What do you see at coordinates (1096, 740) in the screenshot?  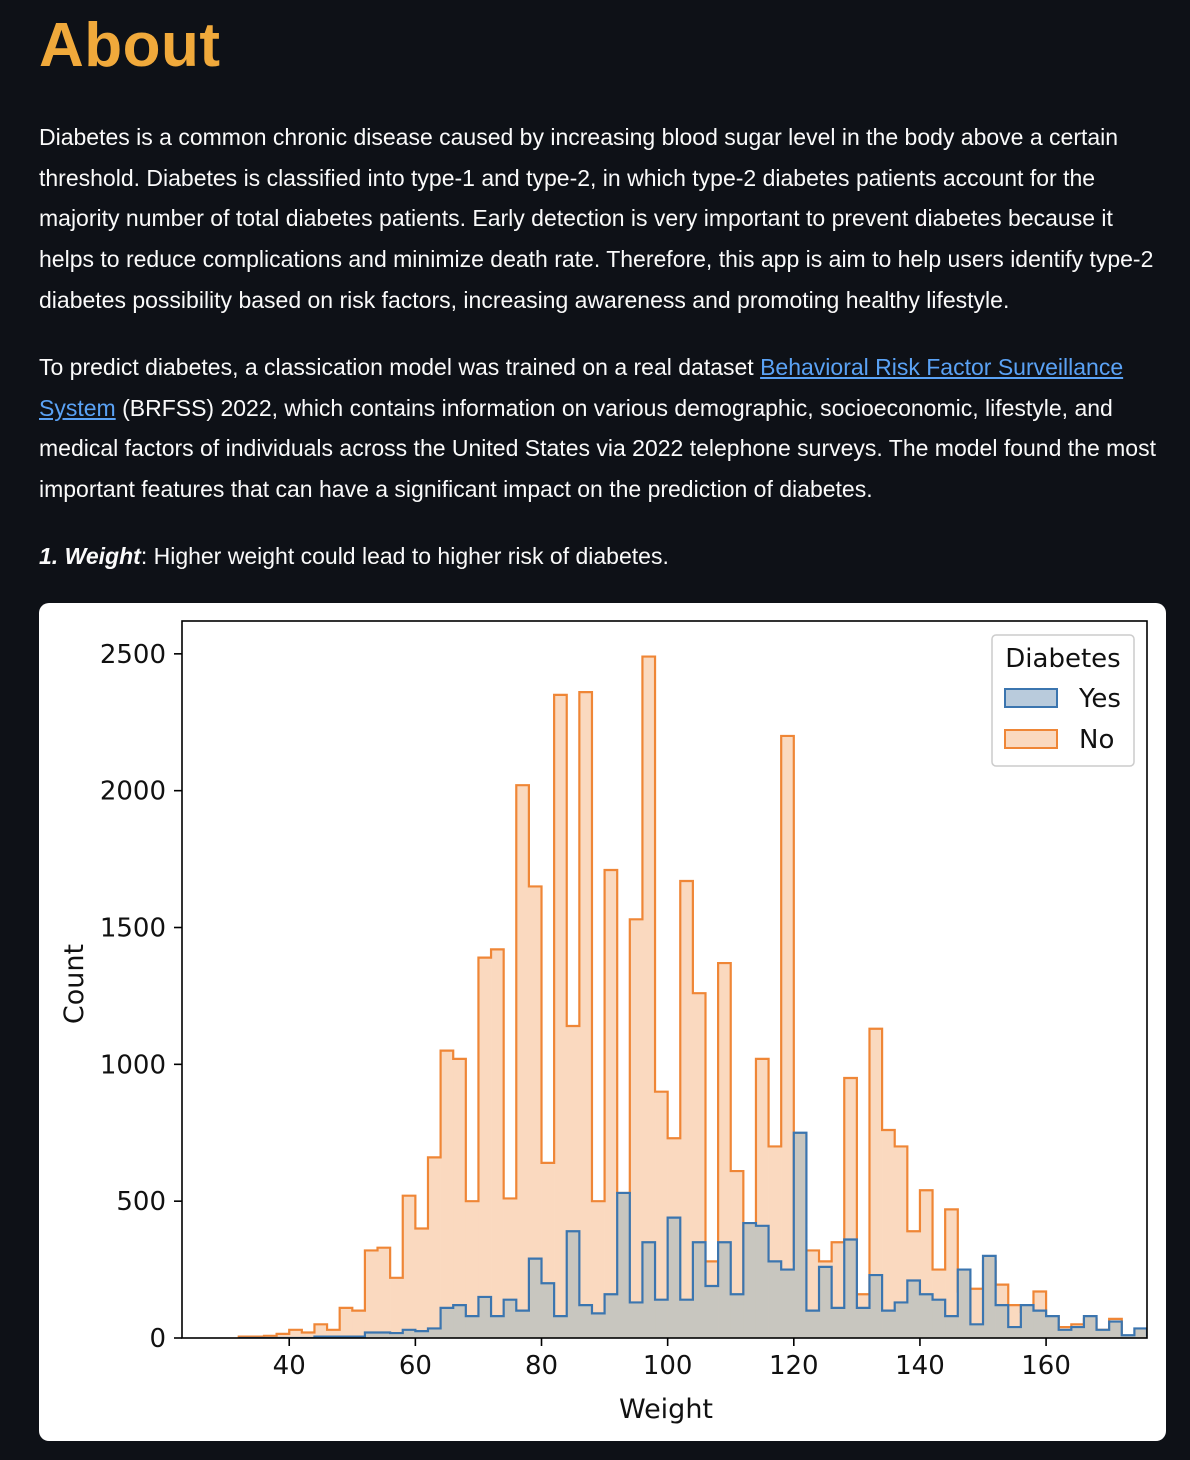 I see `legend-label-no: No` at bounding box center [1096, 740].